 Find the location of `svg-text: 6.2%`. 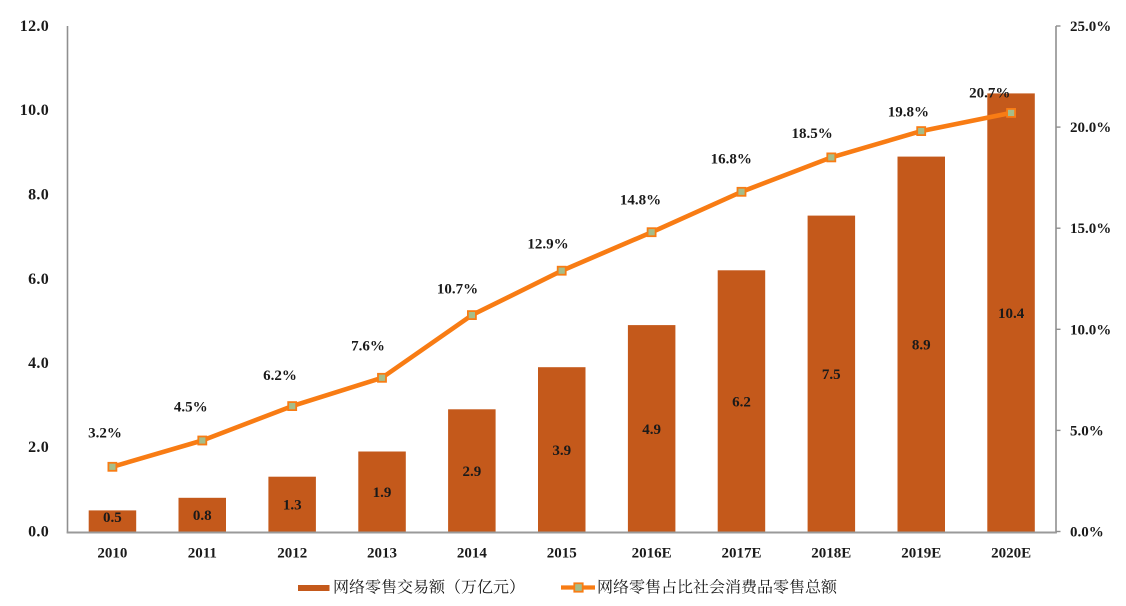

svg-text: 6.2% is located at coordinates (280, 376).